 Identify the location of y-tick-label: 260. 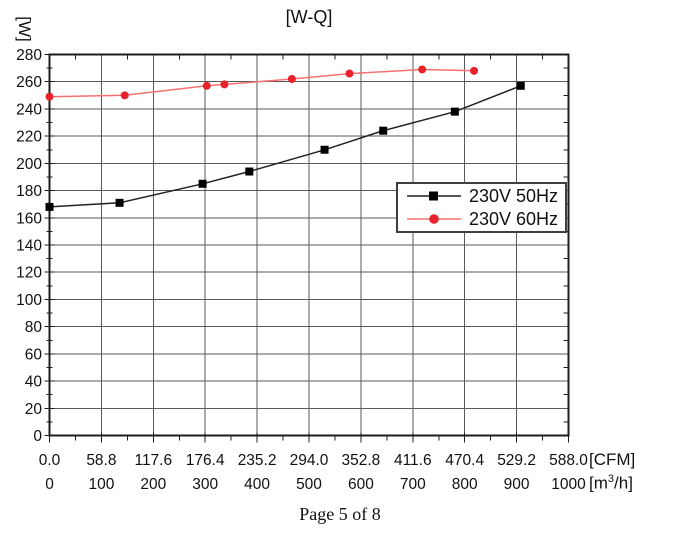
(29, 82).